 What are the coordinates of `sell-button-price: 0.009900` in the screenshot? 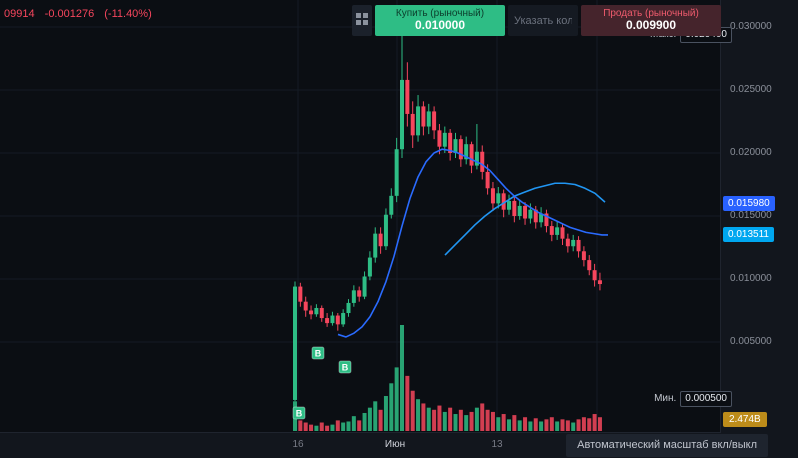 It's located at (651, 25).